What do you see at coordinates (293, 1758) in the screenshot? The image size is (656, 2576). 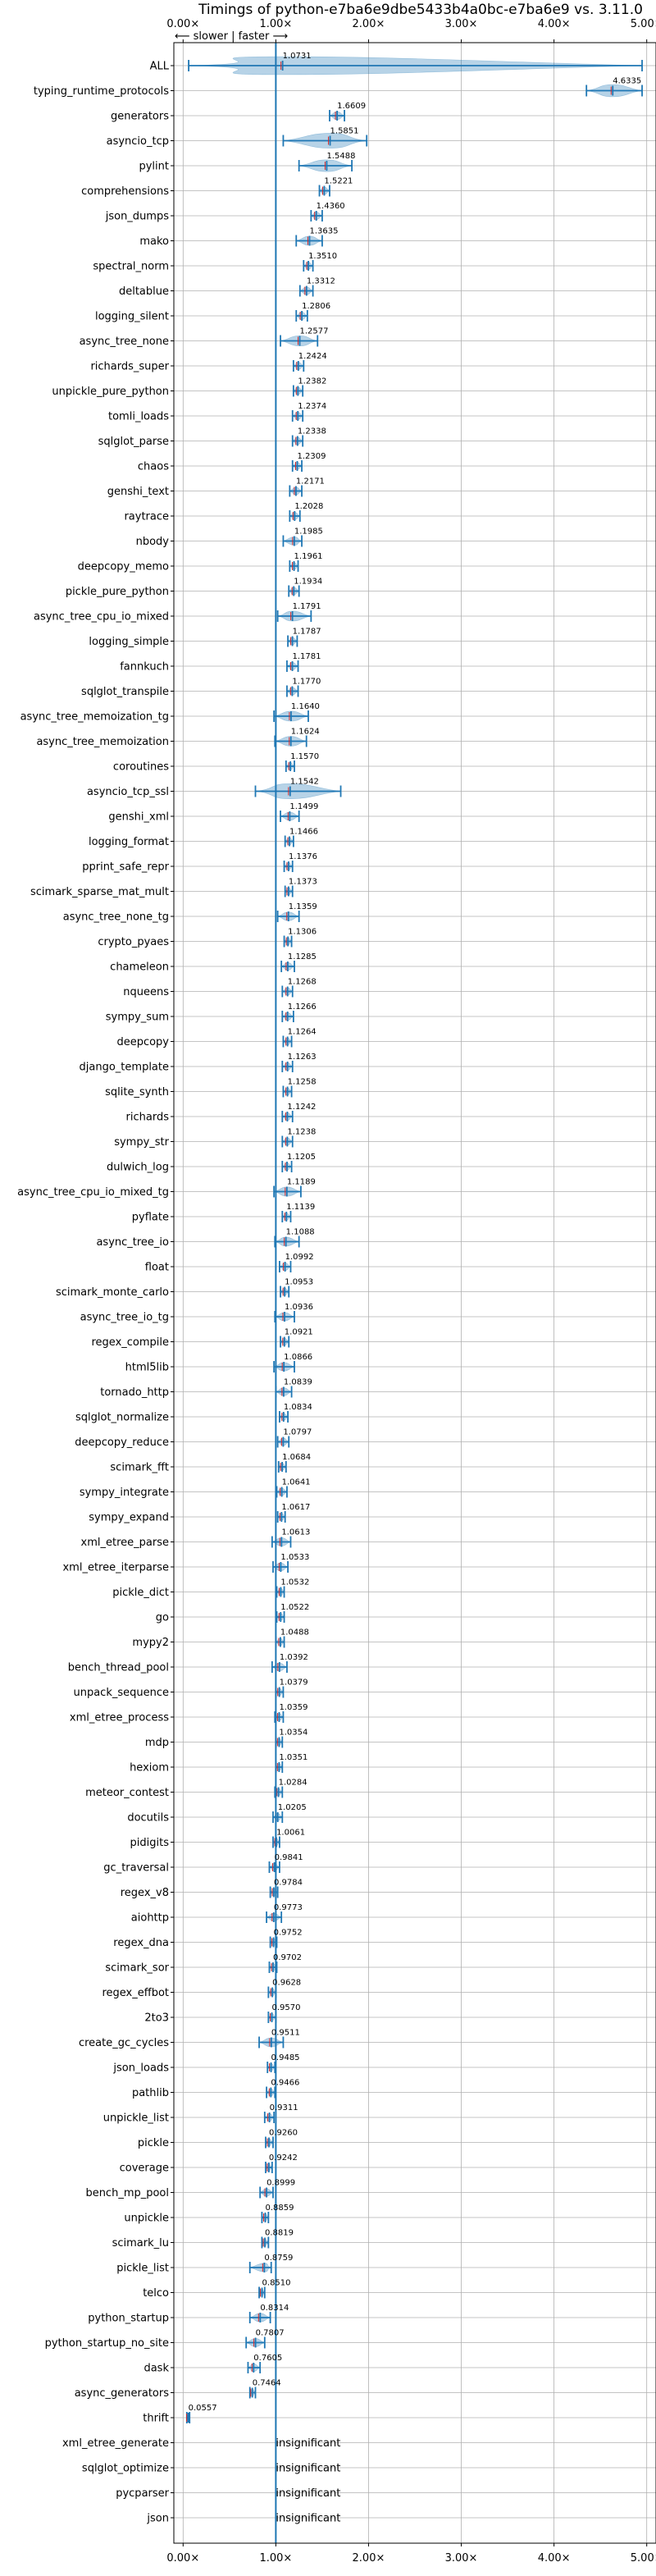 I see `value-label: 1.0351` at bounding box center [293, 1758].